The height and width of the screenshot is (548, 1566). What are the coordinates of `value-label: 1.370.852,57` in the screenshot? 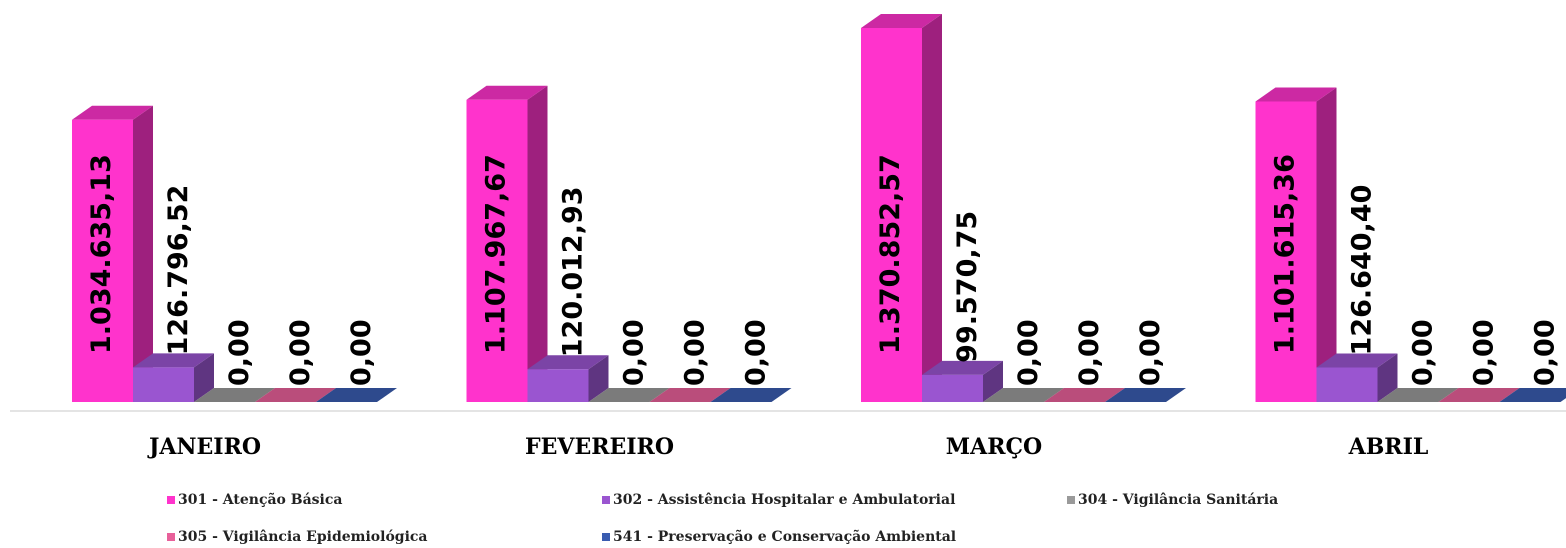 It's located at (890, 254).